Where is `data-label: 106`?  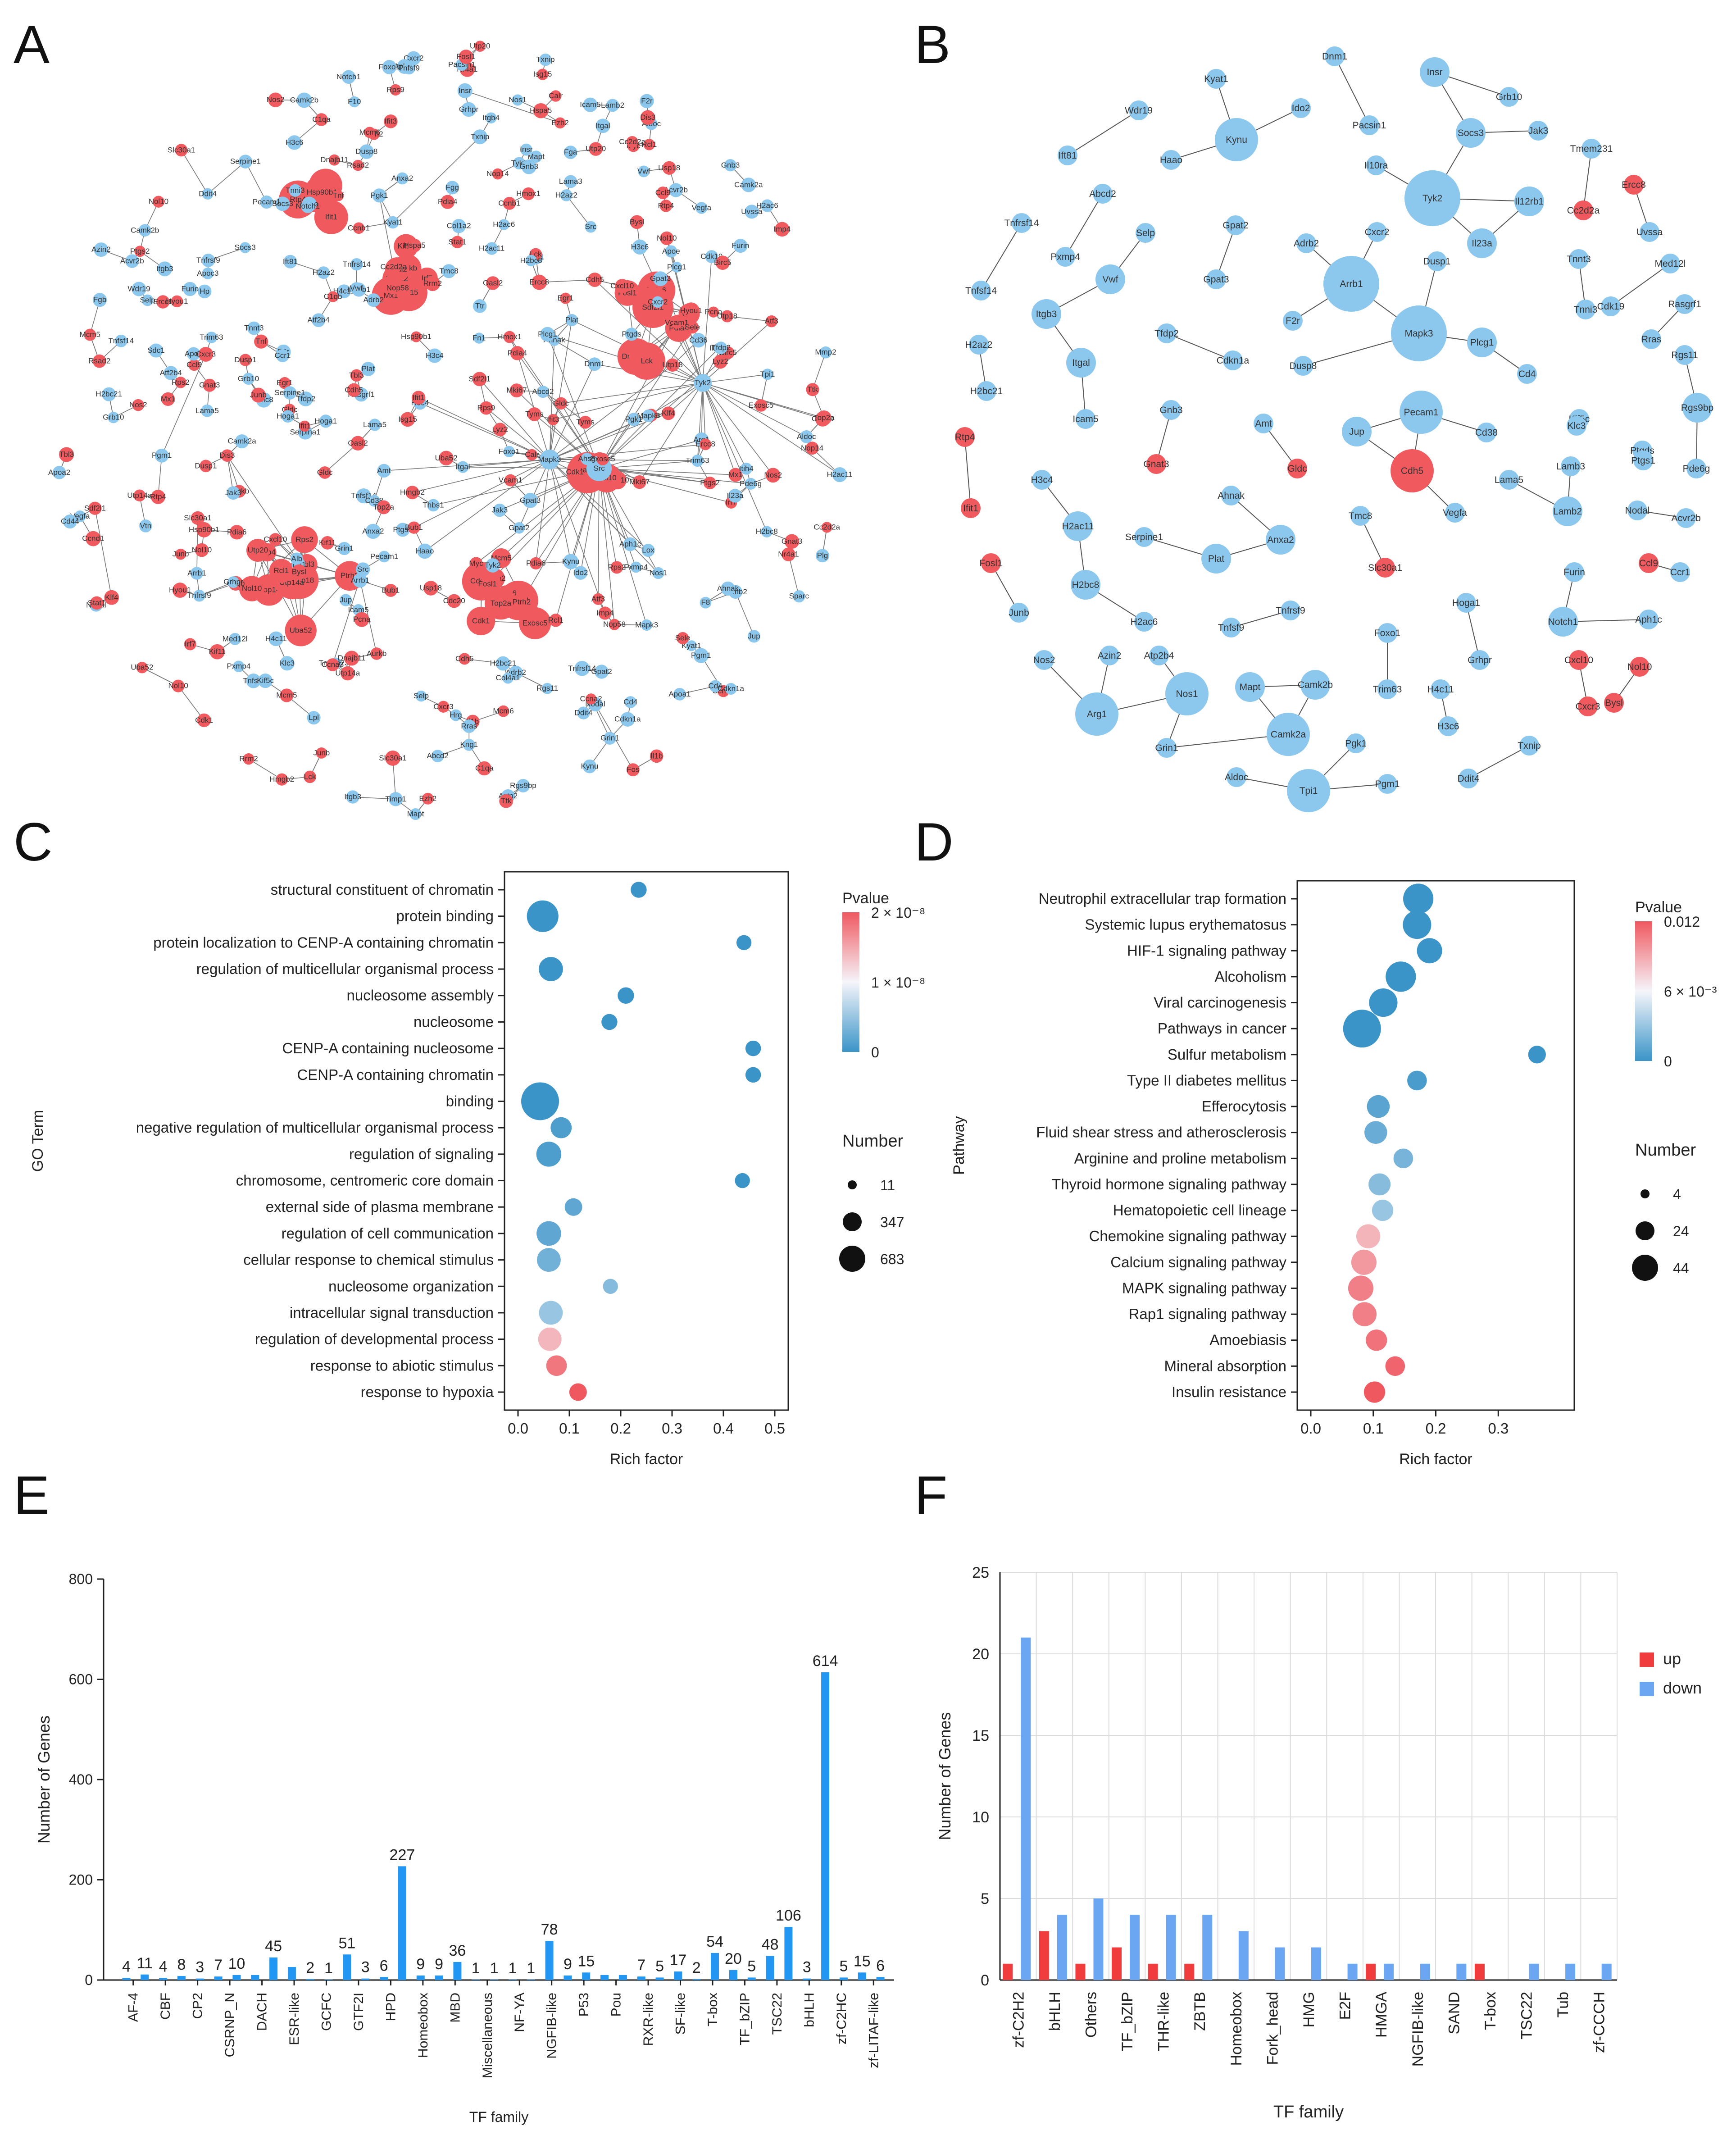
data-label: 106 is located at coordinates (788, 1915).